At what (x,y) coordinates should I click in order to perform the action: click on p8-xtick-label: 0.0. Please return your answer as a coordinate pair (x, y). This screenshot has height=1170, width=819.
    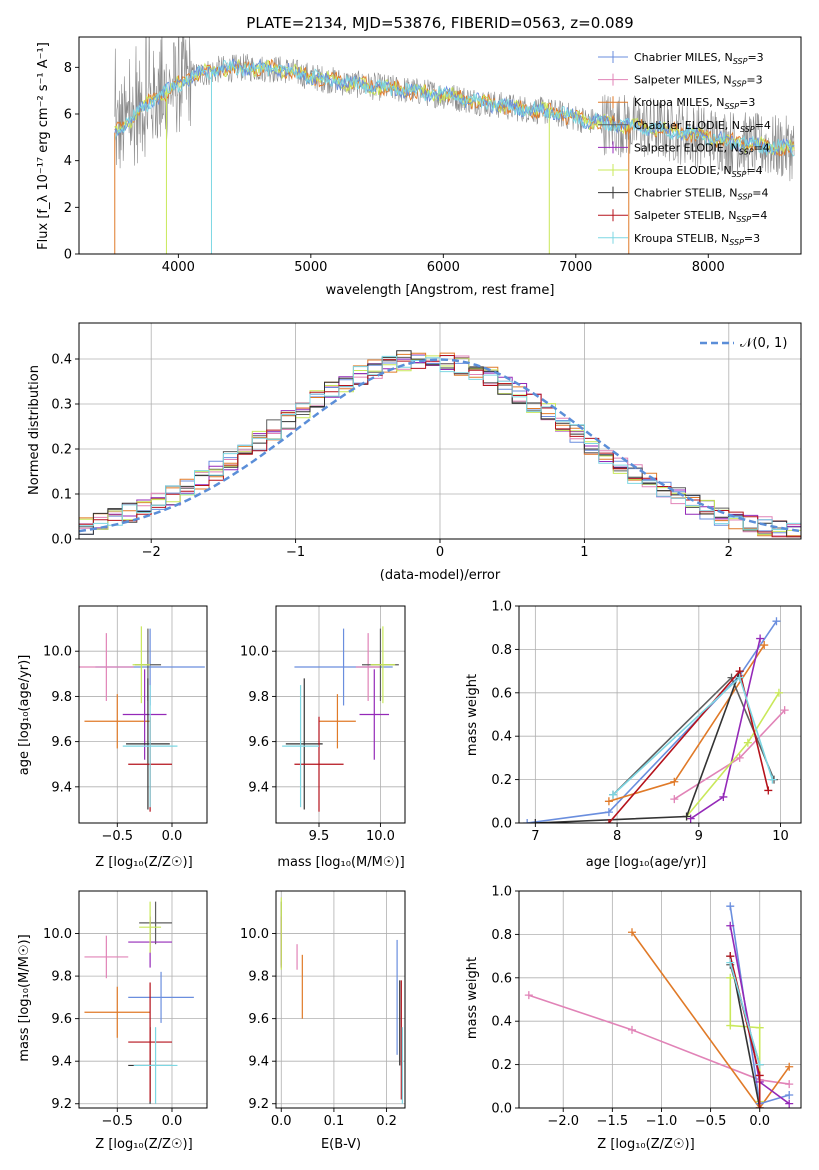
    Looking at the image, I should click on (759, 1121).